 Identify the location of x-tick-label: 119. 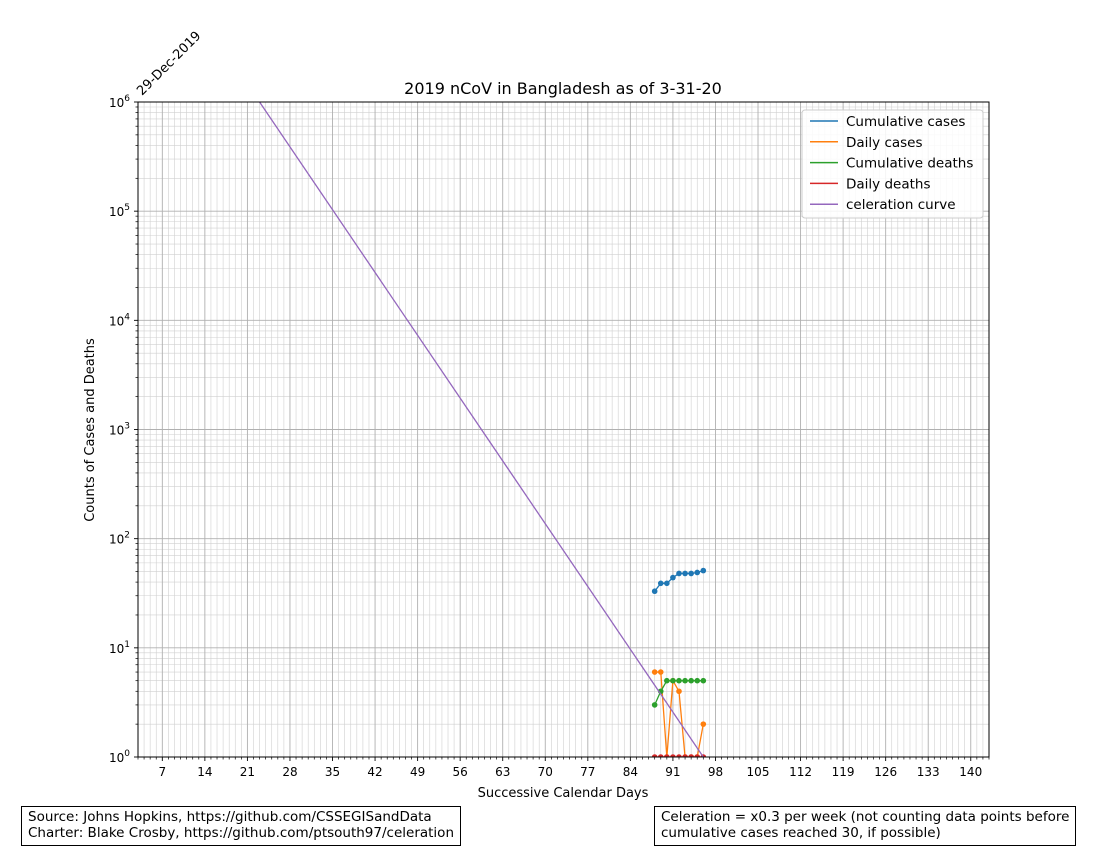
(843, 772).